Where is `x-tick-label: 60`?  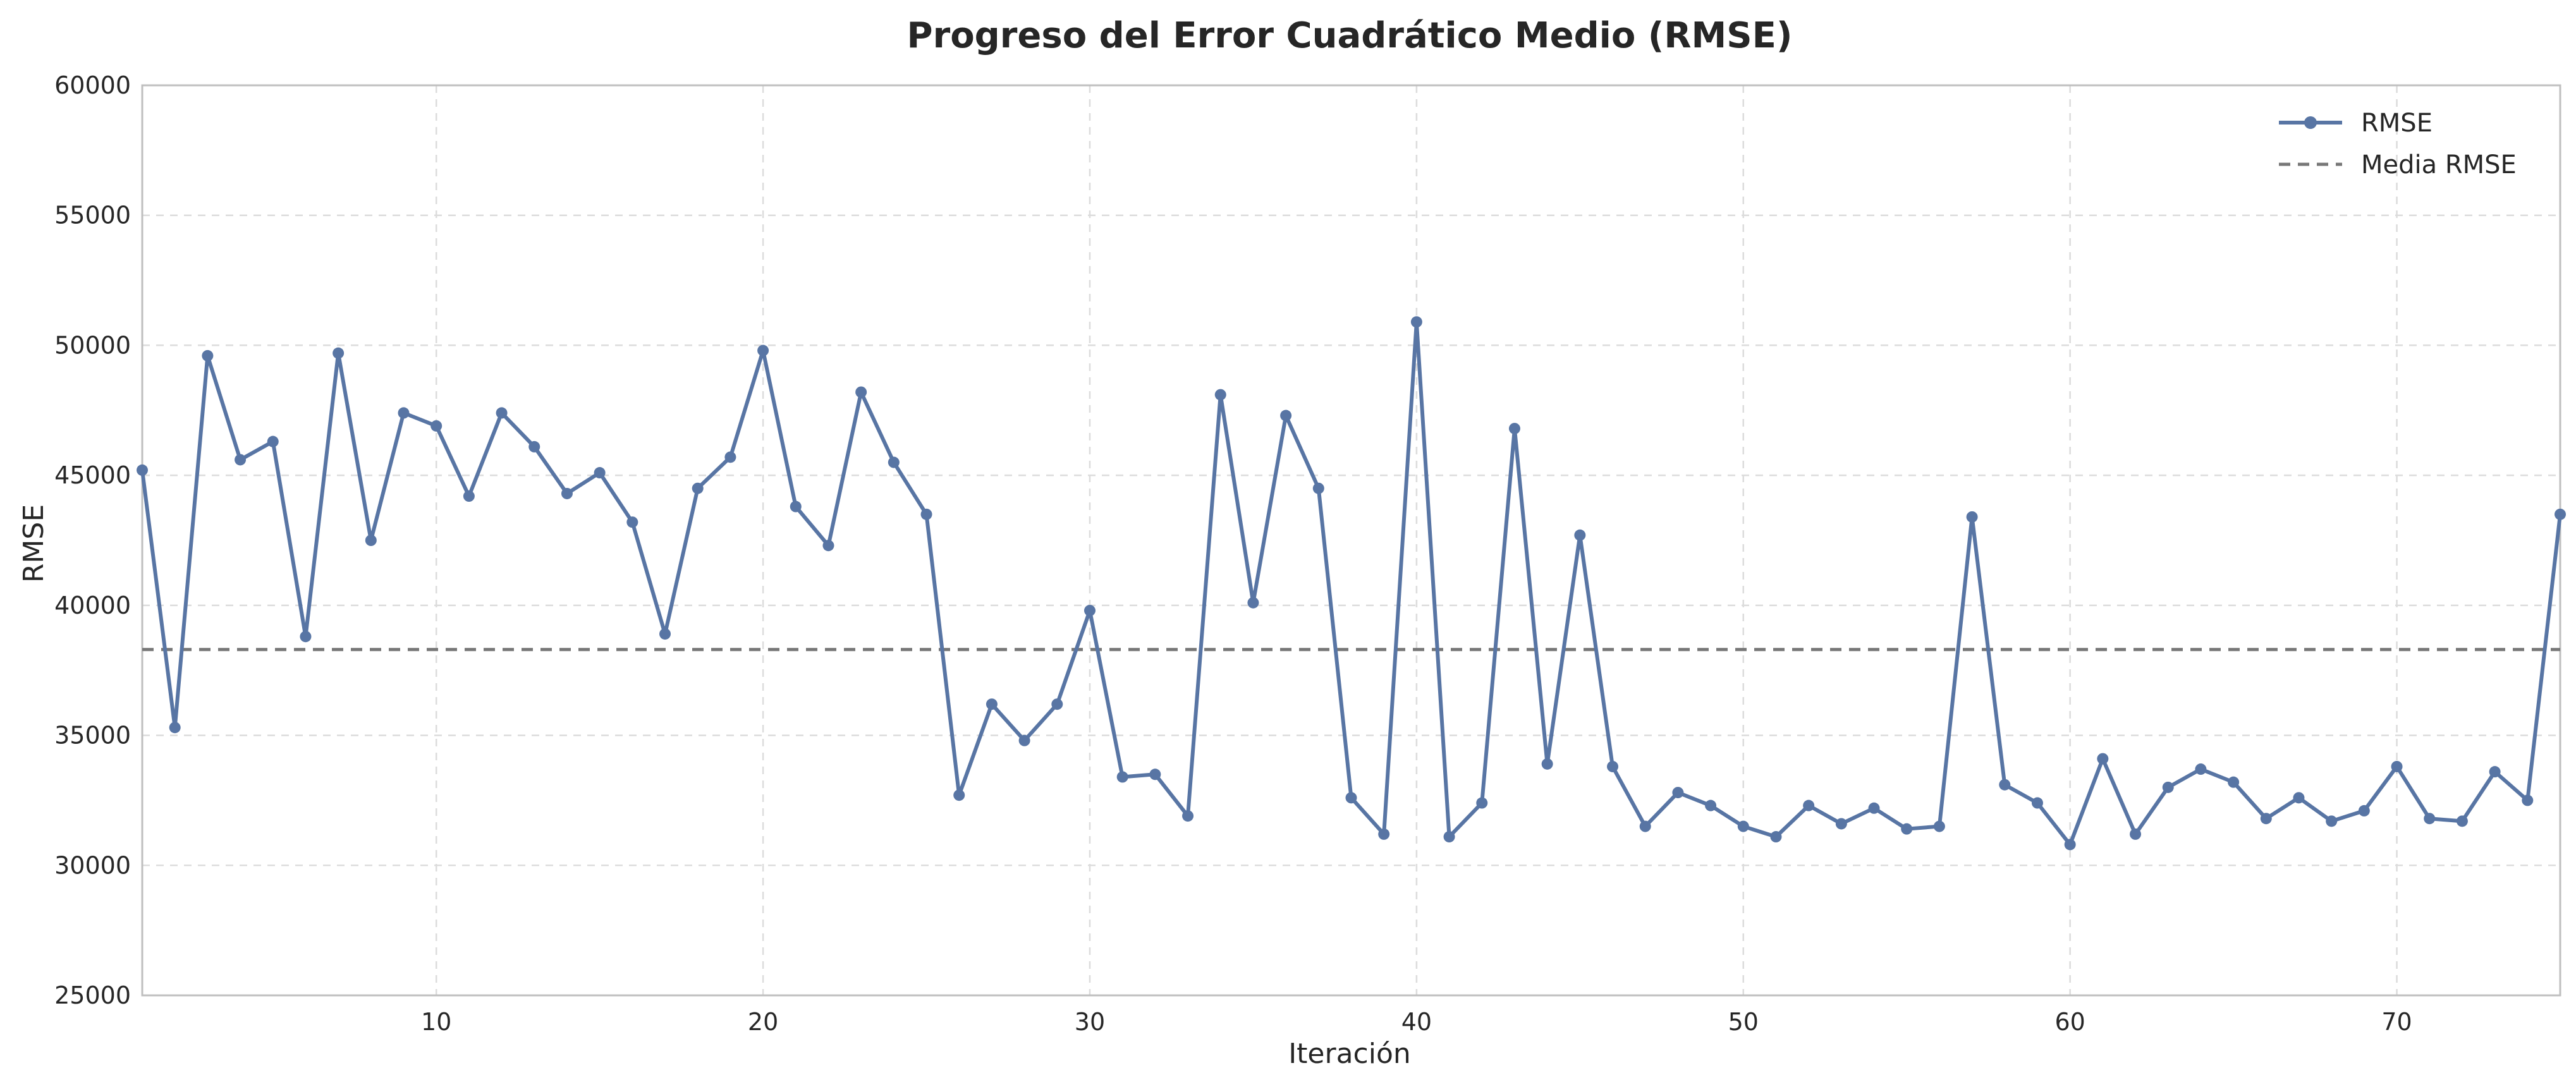
x-tick-label: 60 is located at coordinates (2069, 1022).